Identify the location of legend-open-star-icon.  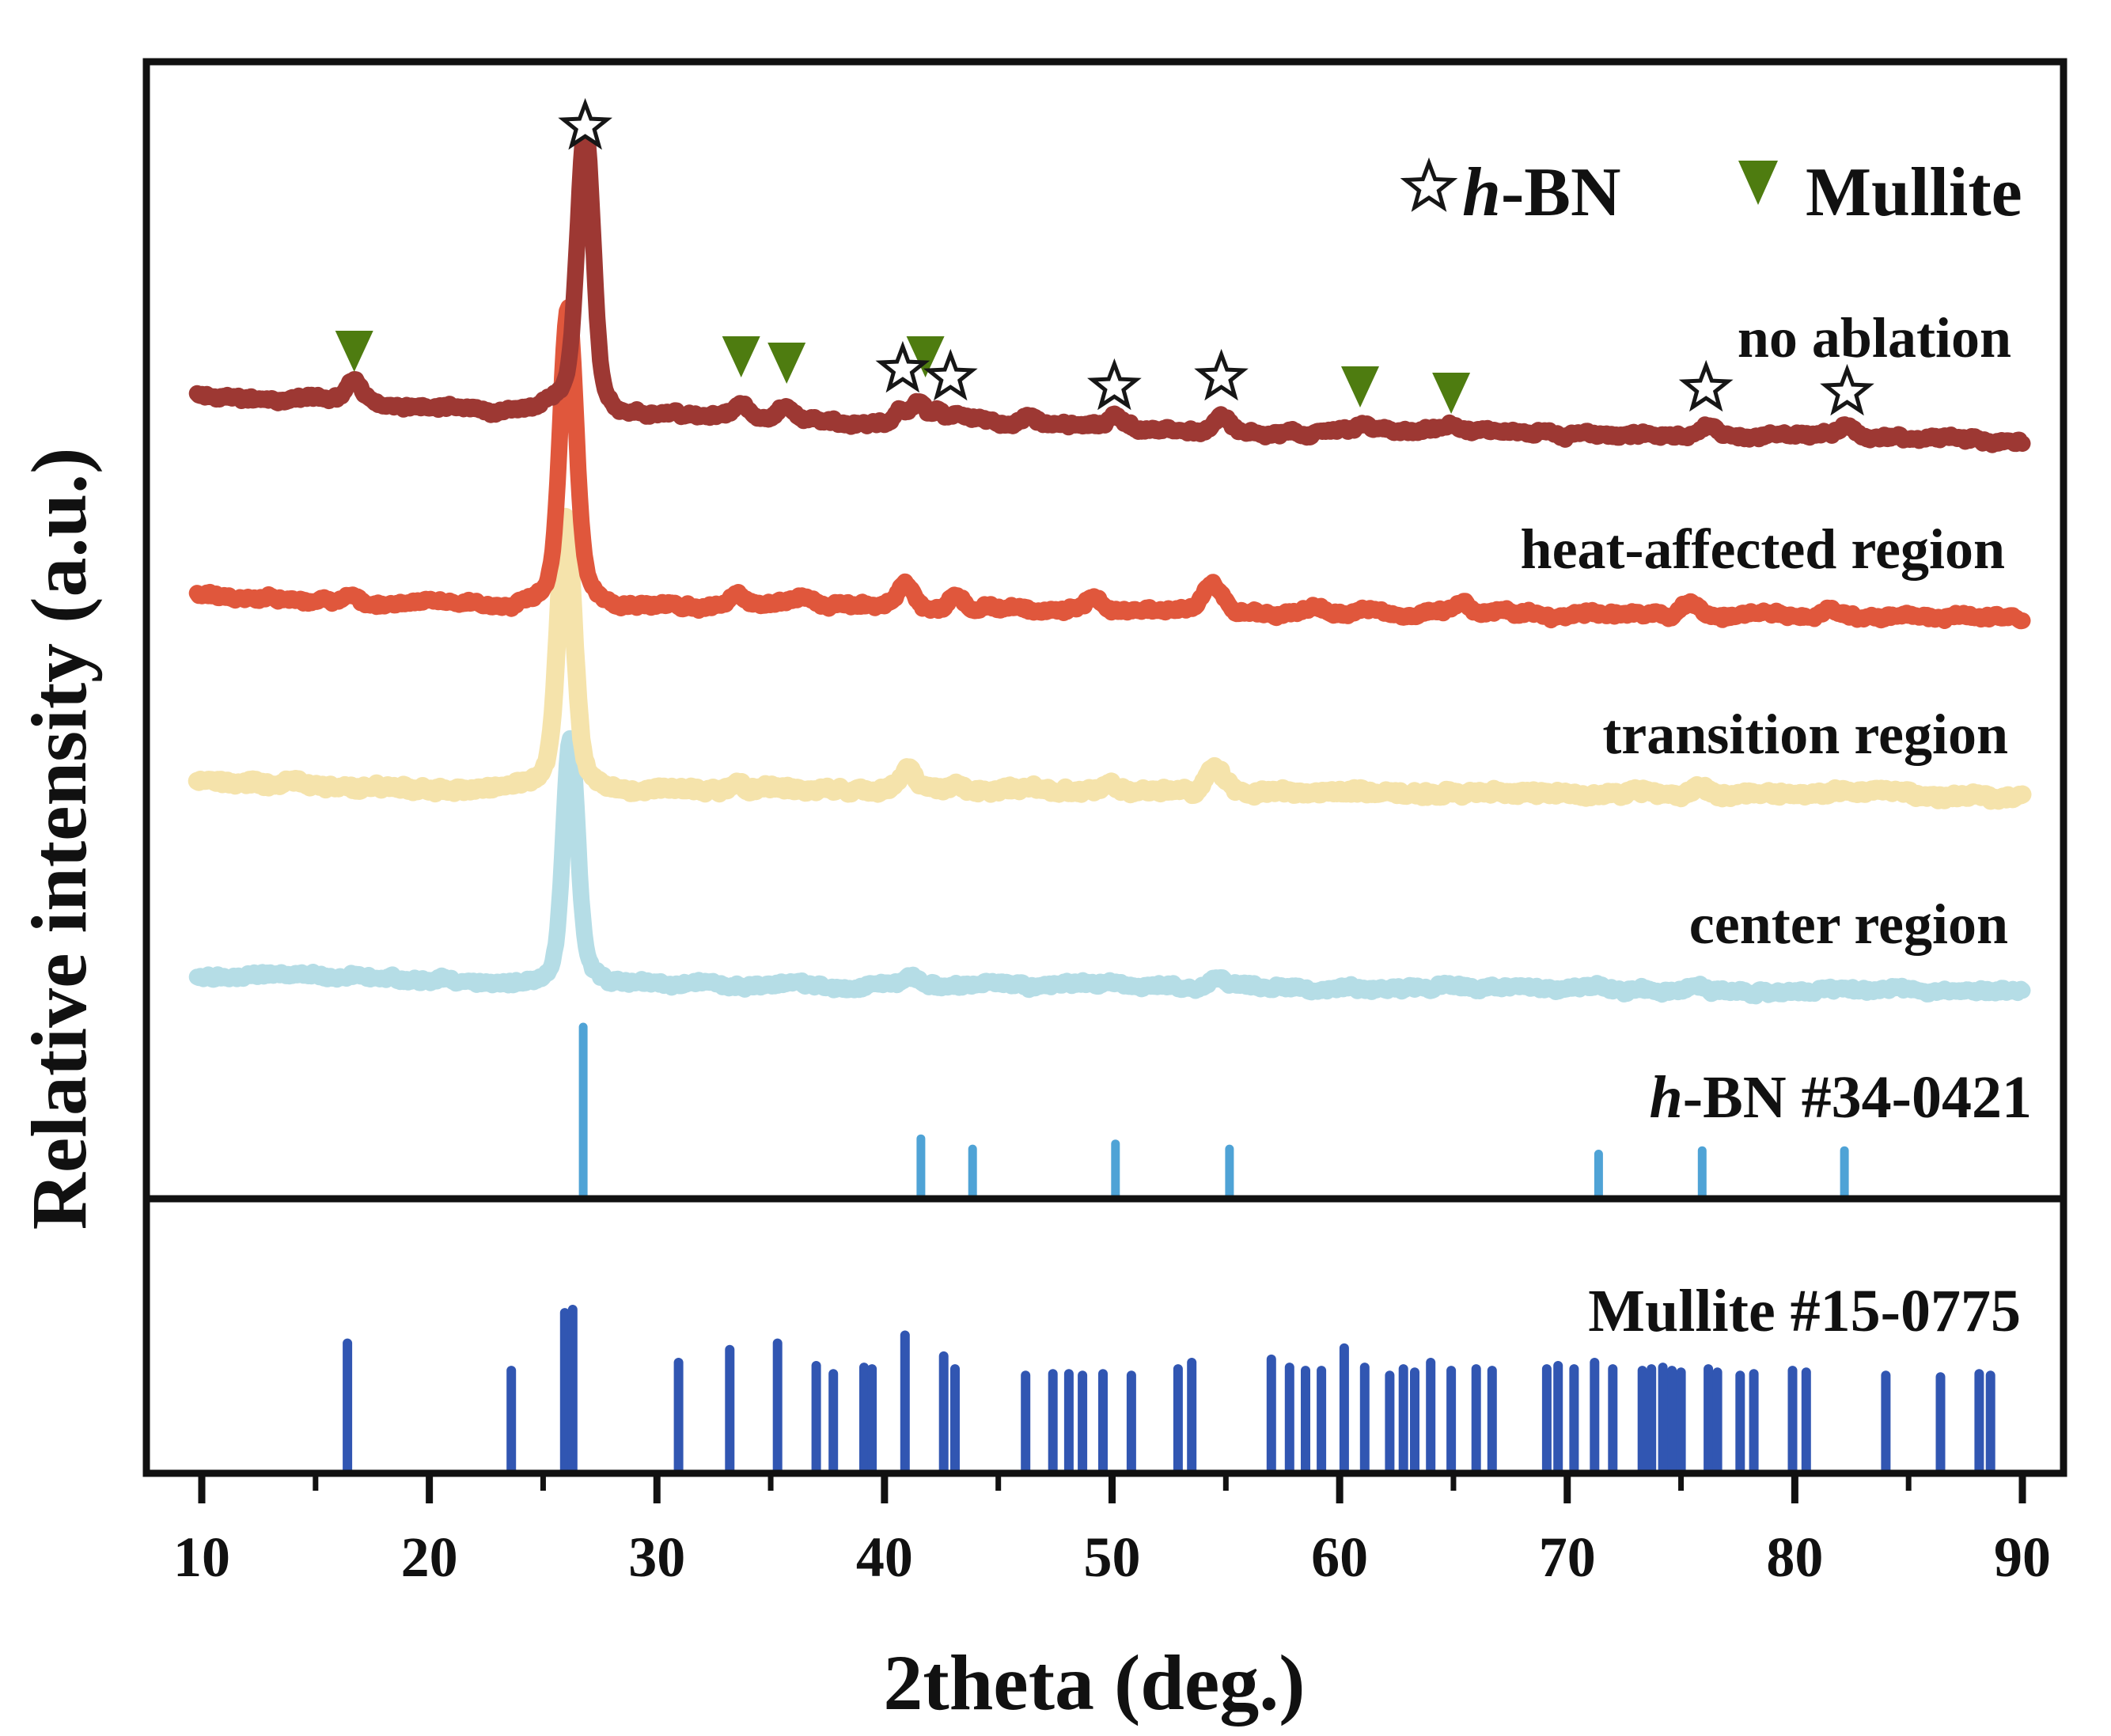
(1429, 184).